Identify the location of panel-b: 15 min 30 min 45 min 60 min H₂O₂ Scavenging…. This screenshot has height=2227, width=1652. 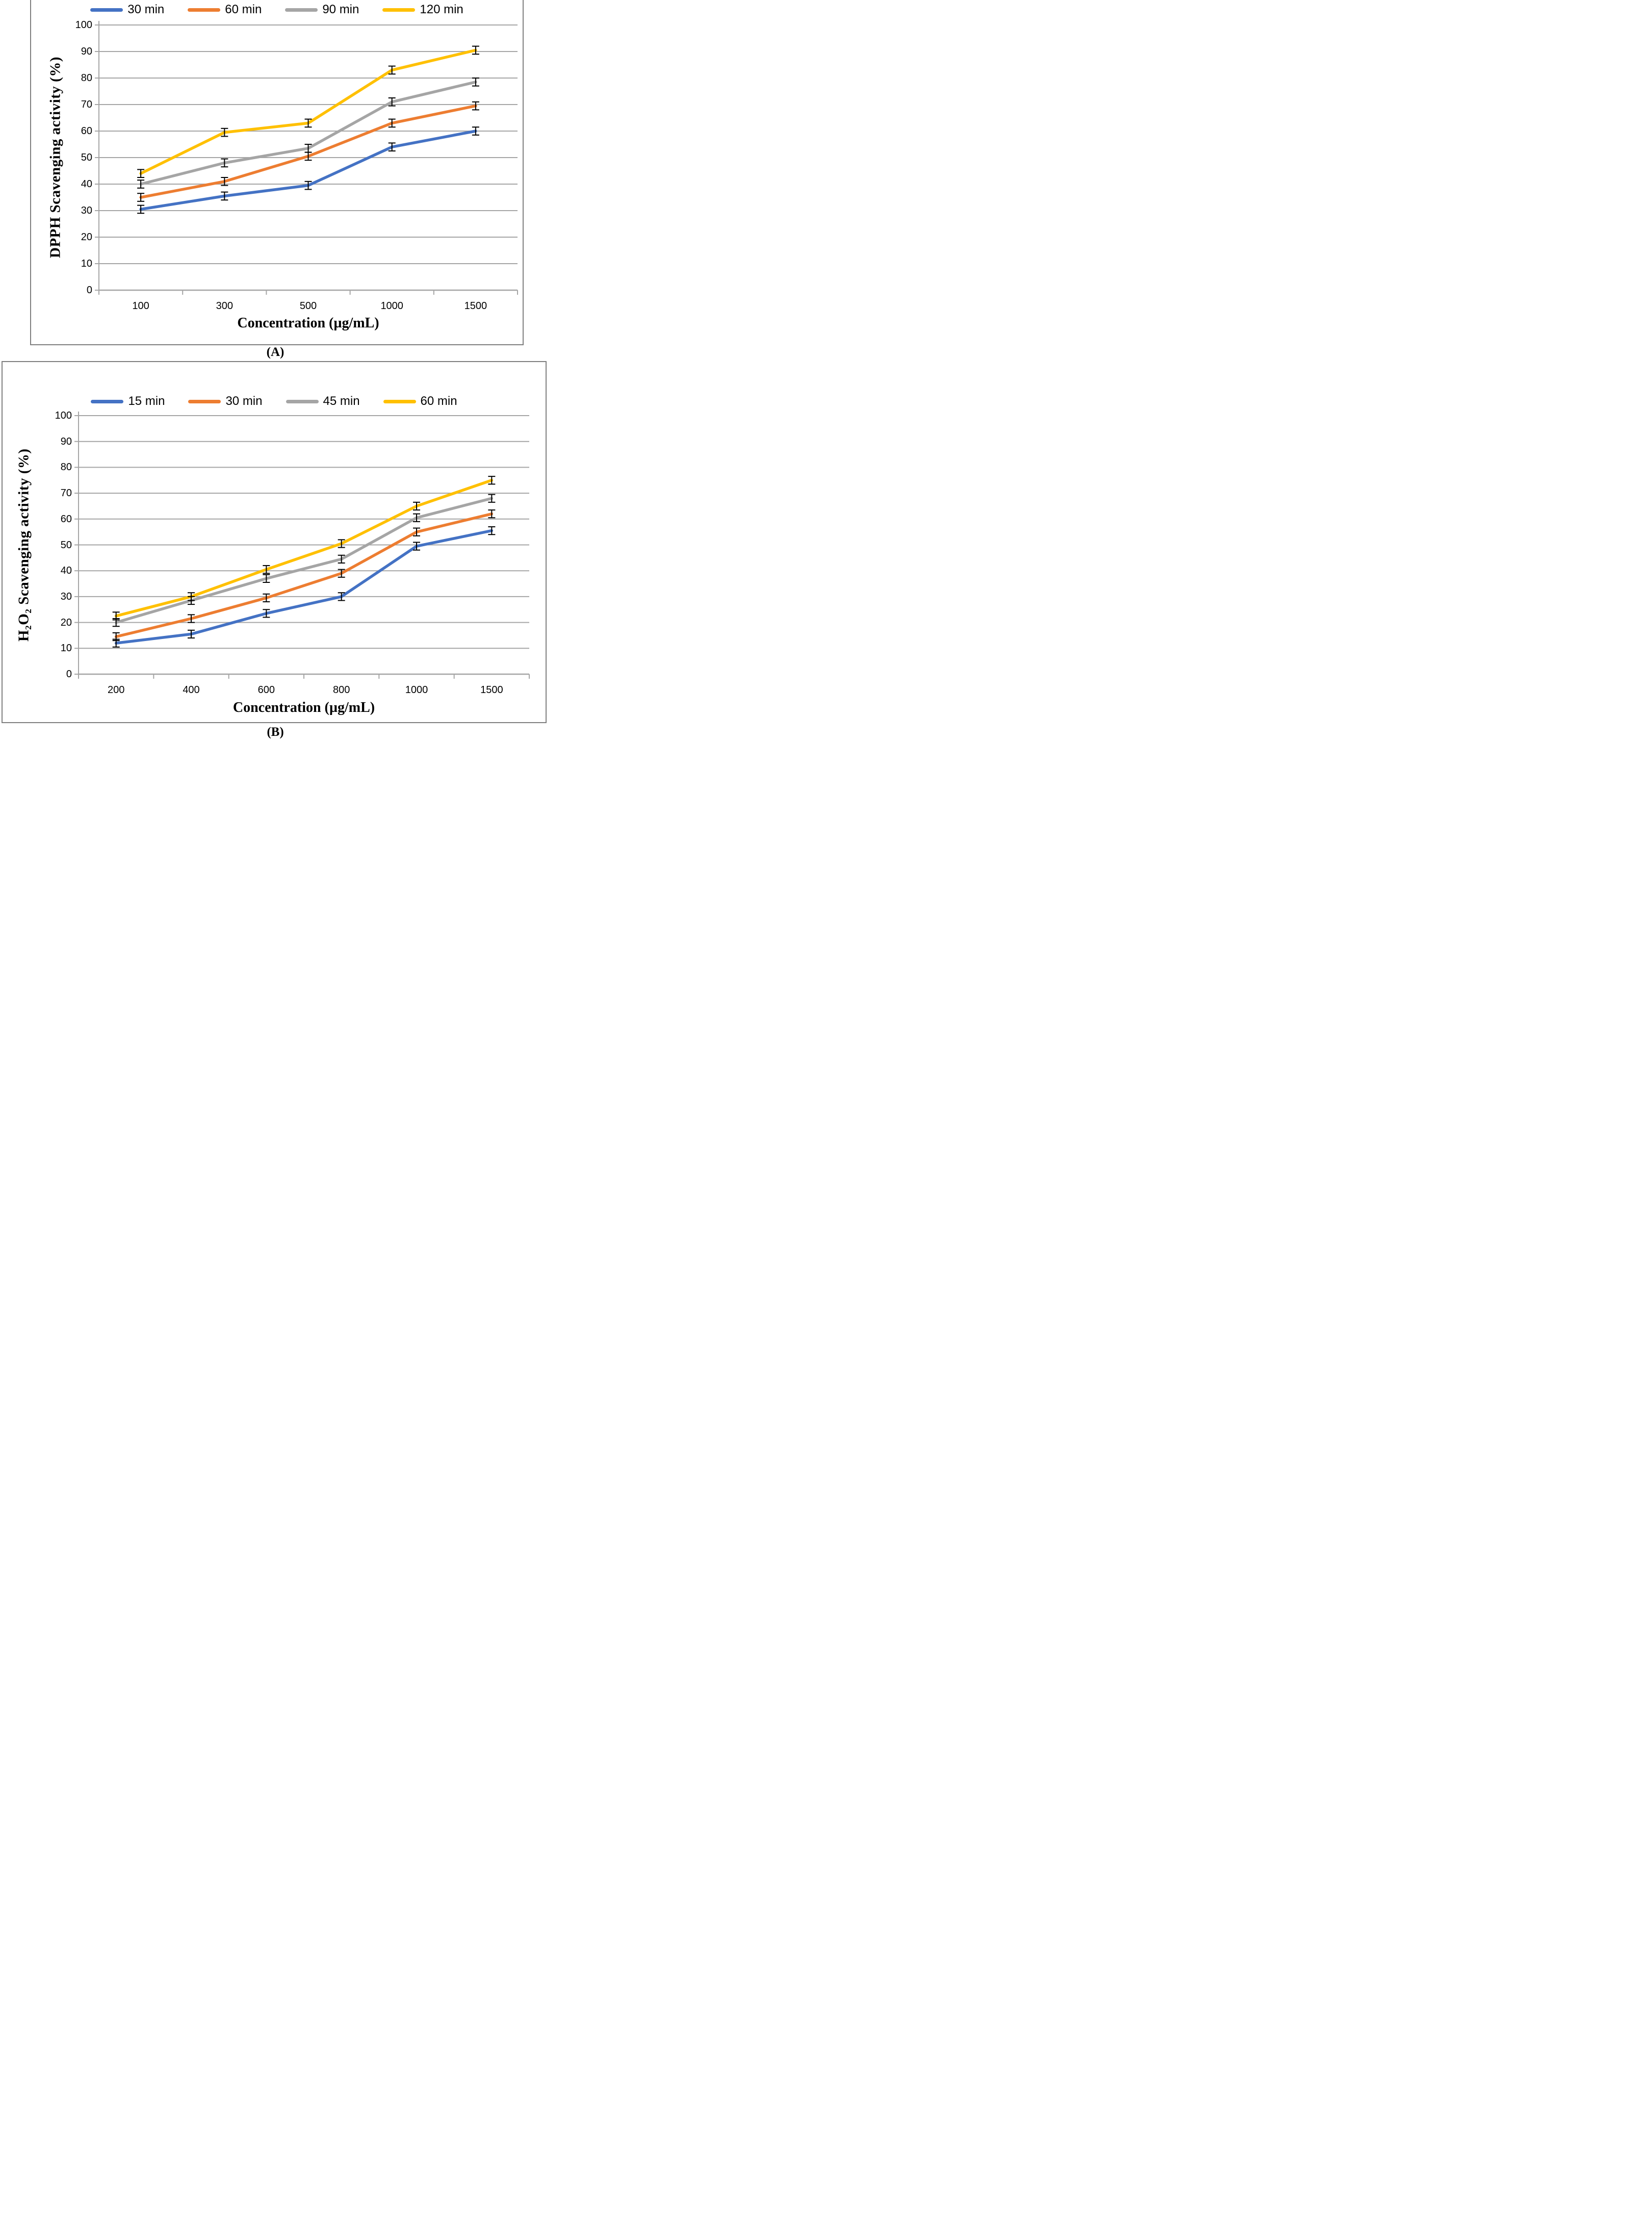
(274, 542).